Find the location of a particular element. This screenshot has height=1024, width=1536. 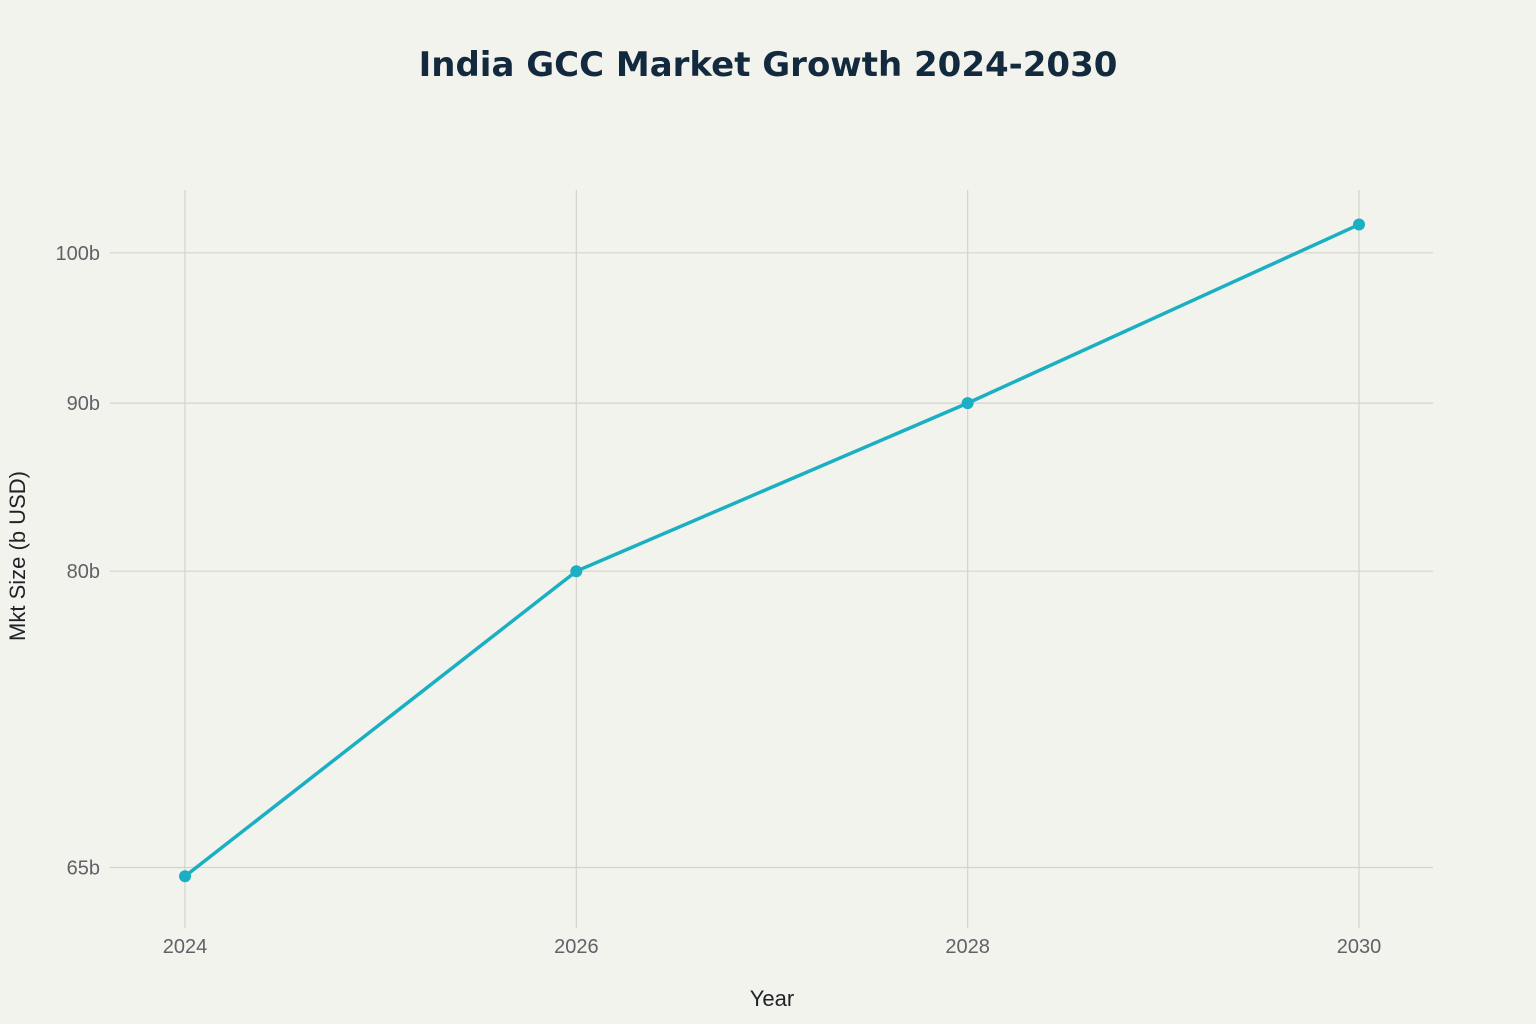

x-tick-label: 2028 is located at coordinates (967, 947).